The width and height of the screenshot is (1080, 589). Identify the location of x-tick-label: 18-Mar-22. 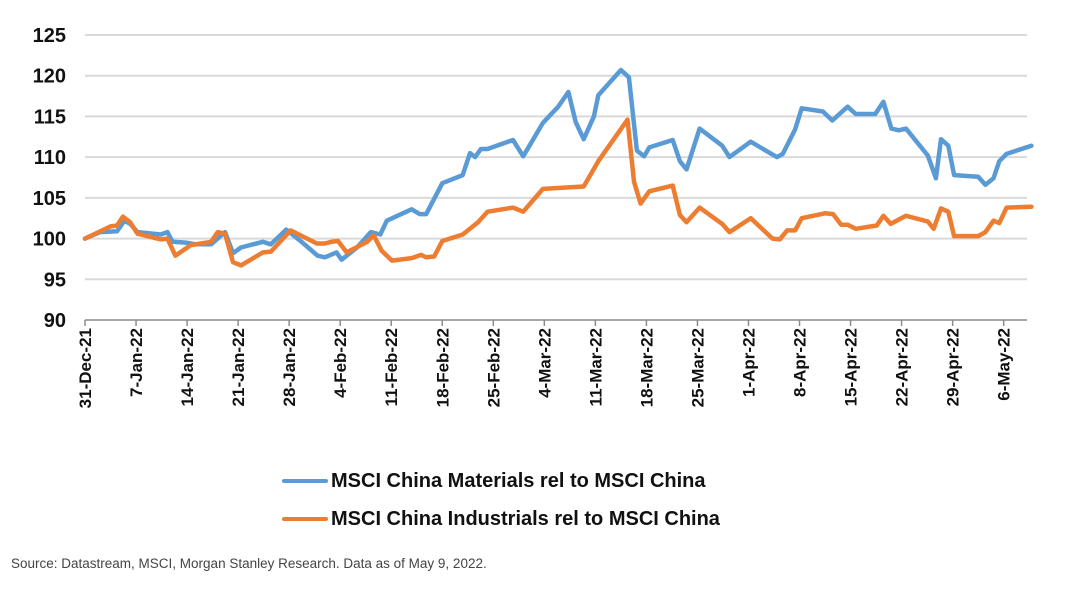
(646, 367).